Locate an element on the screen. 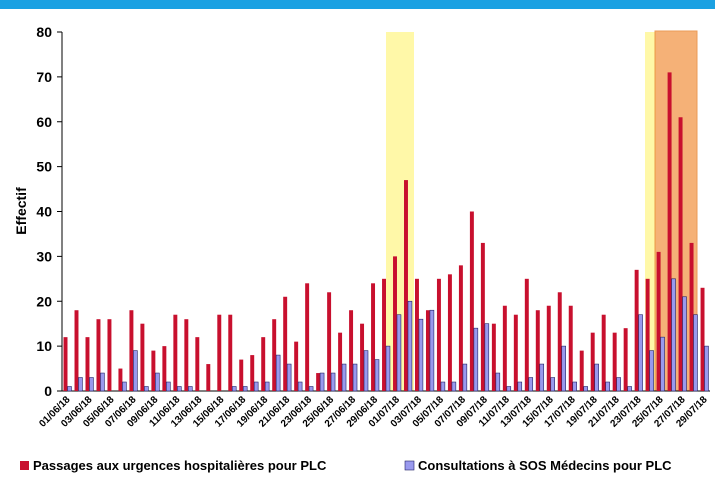 The image size is (715, 481). y-tick-label: 50 is located at coordinates (44, 167).